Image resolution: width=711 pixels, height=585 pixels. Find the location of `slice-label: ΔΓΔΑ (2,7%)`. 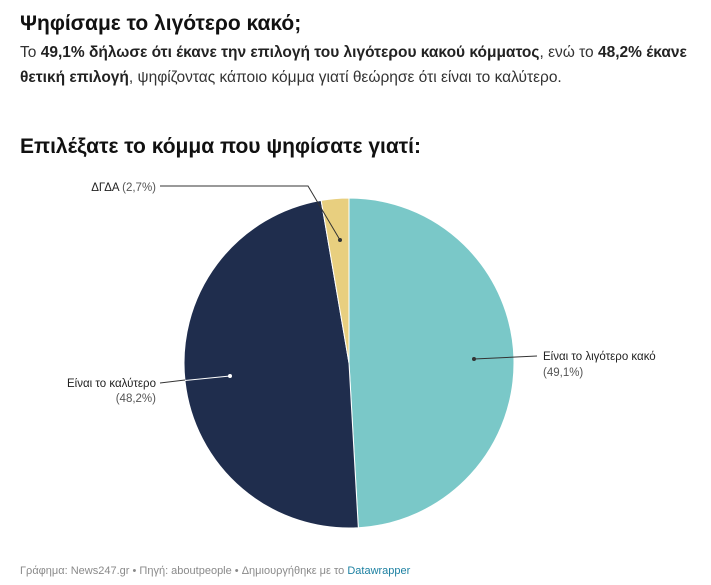

slice-label: ΔΓΔΑ (2,7%) is located at coordinates (123, 188).